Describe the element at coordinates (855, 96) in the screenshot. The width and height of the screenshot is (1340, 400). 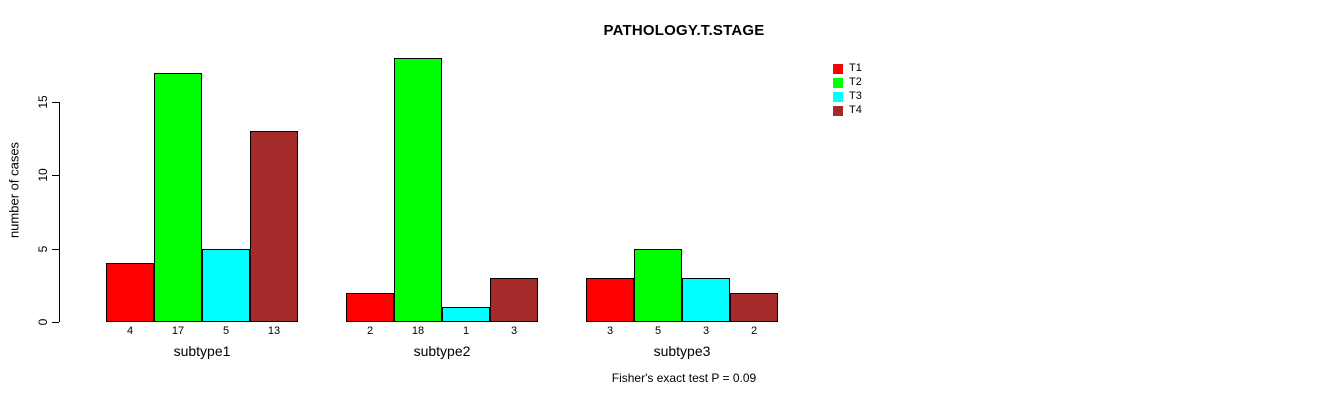
I see `legend-label-t3: T3` at that location.